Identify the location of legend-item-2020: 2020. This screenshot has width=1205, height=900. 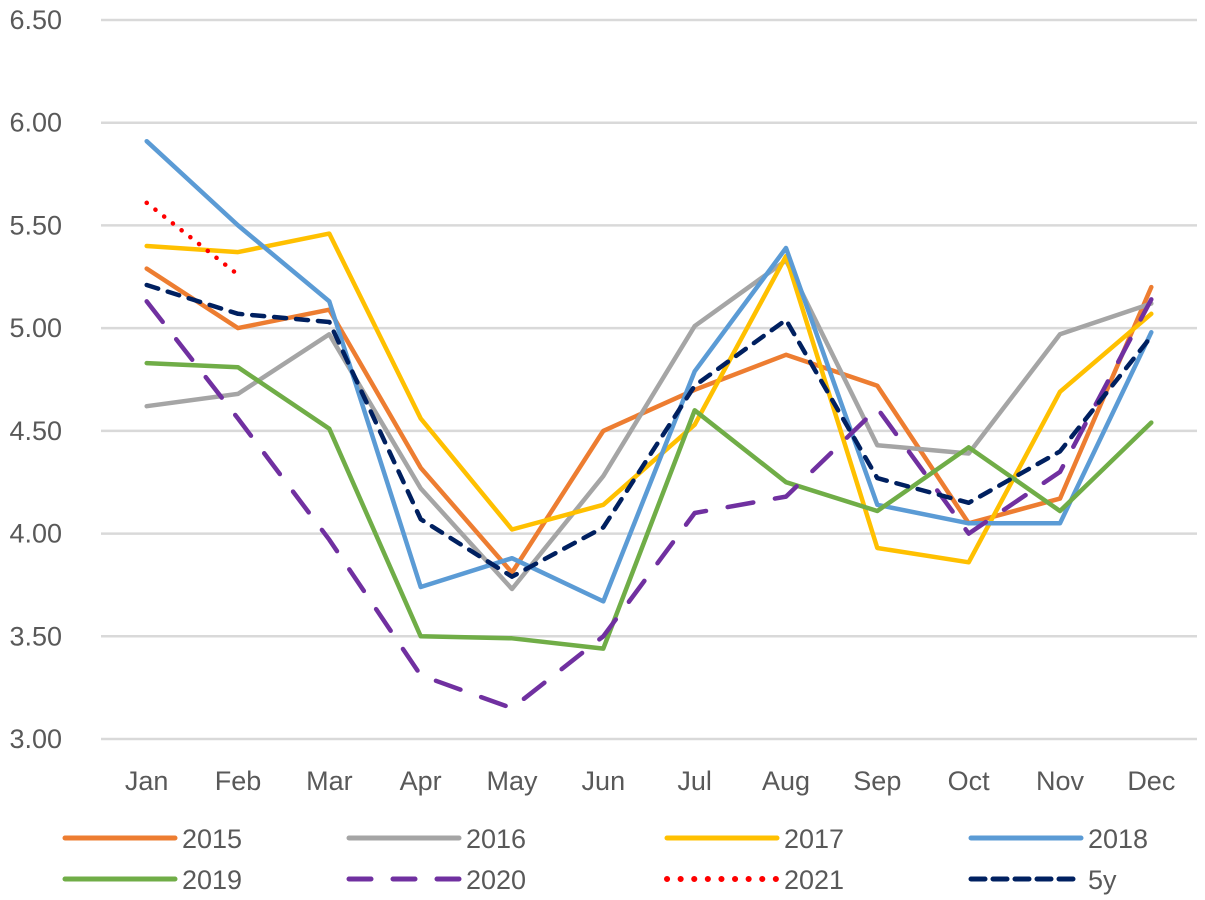
(436, 880).